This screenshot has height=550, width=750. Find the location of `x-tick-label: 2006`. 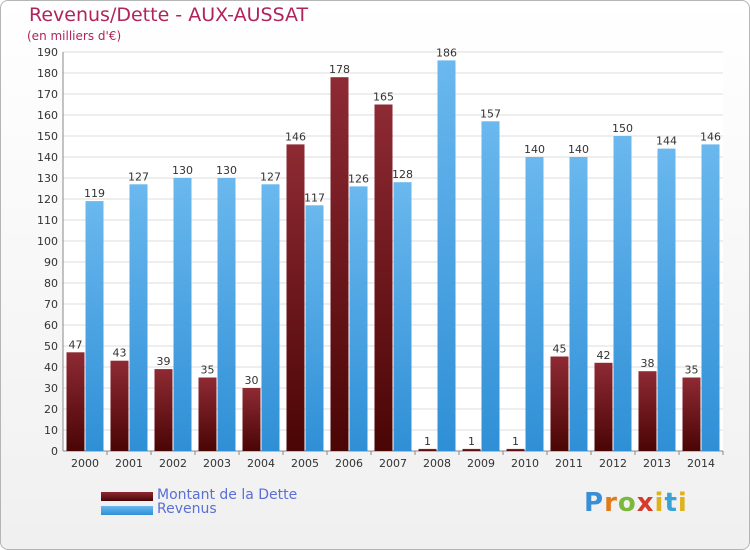

x-tick-label: 2006 is located at coordinates (349, 463).